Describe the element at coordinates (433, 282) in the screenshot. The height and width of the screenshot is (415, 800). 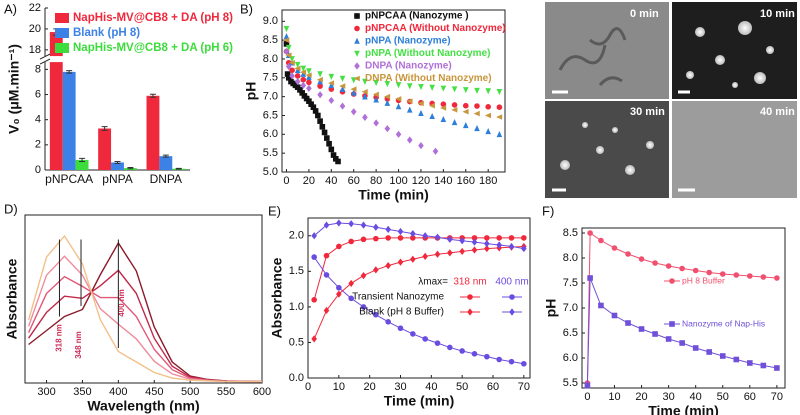
I see `legend-title: λmax=` at that location.